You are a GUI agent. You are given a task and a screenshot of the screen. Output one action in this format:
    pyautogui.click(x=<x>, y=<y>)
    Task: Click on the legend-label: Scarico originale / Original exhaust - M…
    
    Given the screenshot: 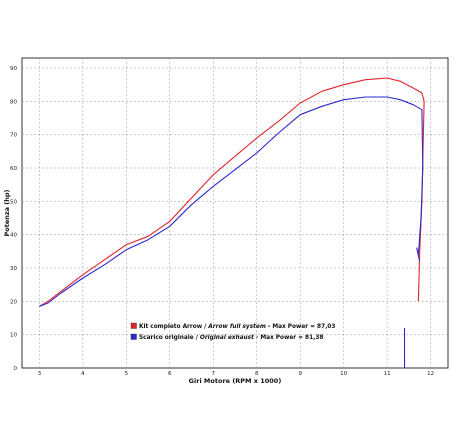 What is the action you would take?
    pyautogui.click(x=231, y=338)
    